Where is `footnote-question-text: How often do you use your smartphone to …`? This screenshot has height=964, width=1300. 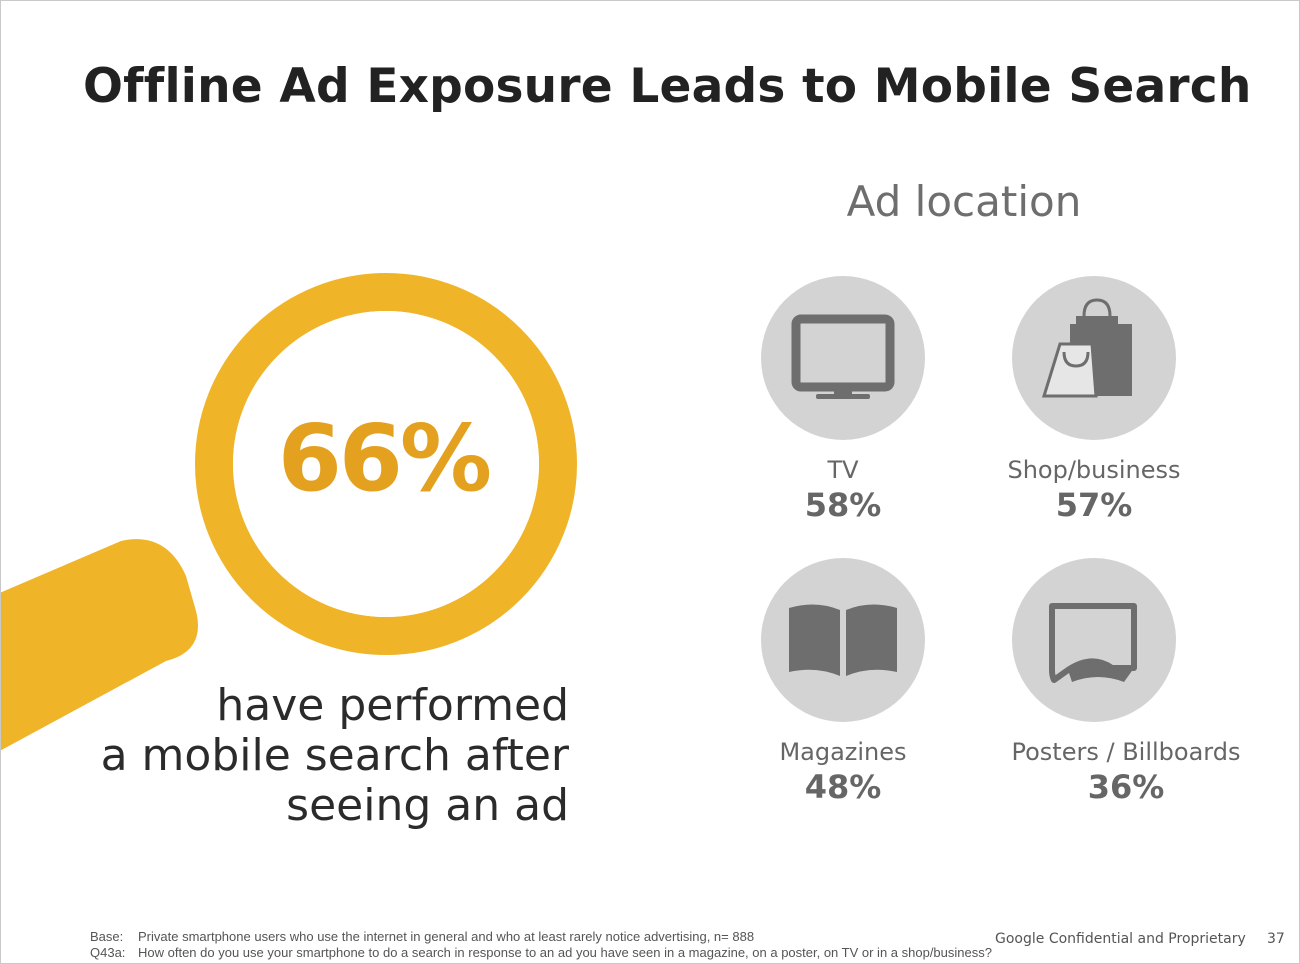 footnote-question-text: How often do you use your smartphone to … is located at coordinates (565, 952).